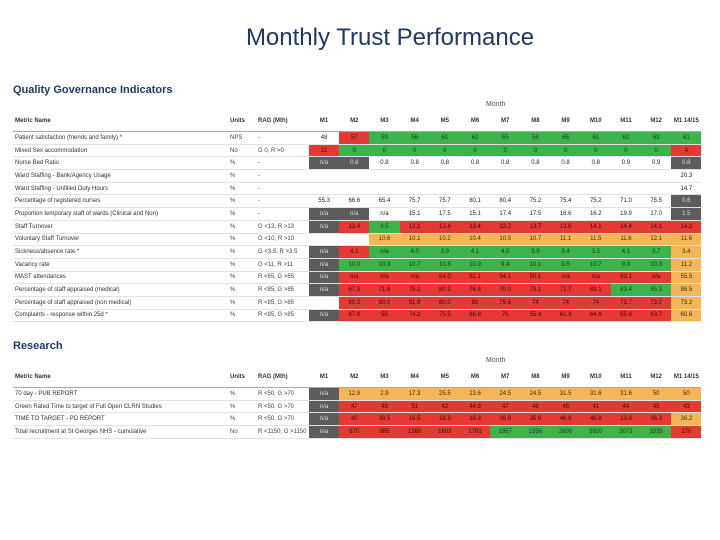 This screenshot has width=720, height=540. What do you see at coordinates (475, 407) in the screenshot?
I see `value-cell: 44.8` at bounding box center [475, 407].